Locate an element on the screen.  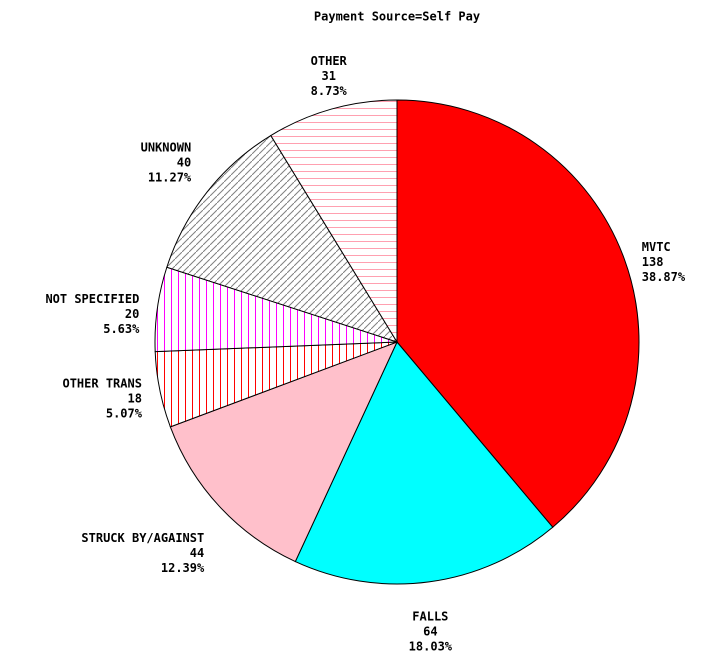
slice-label: NOT SPECIFIED is located at coordinates (92, 299).